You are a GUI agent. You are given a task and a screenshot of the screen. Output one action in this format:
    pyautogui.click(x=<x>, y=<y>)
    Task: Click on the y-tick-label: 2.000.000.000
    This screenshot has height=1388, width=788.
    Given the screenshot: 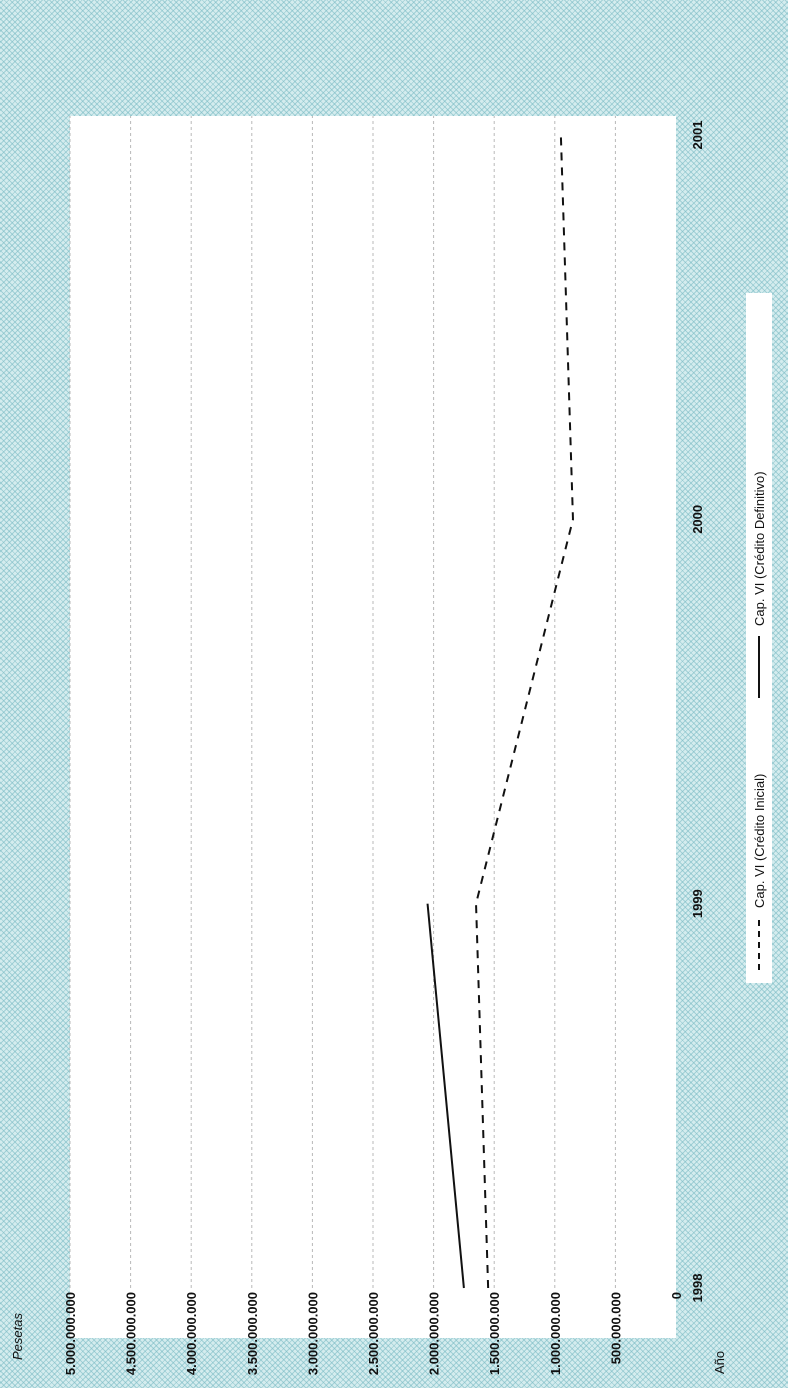 What is the action you would take?
    pyautogui.click(x=434, y=1333)
    